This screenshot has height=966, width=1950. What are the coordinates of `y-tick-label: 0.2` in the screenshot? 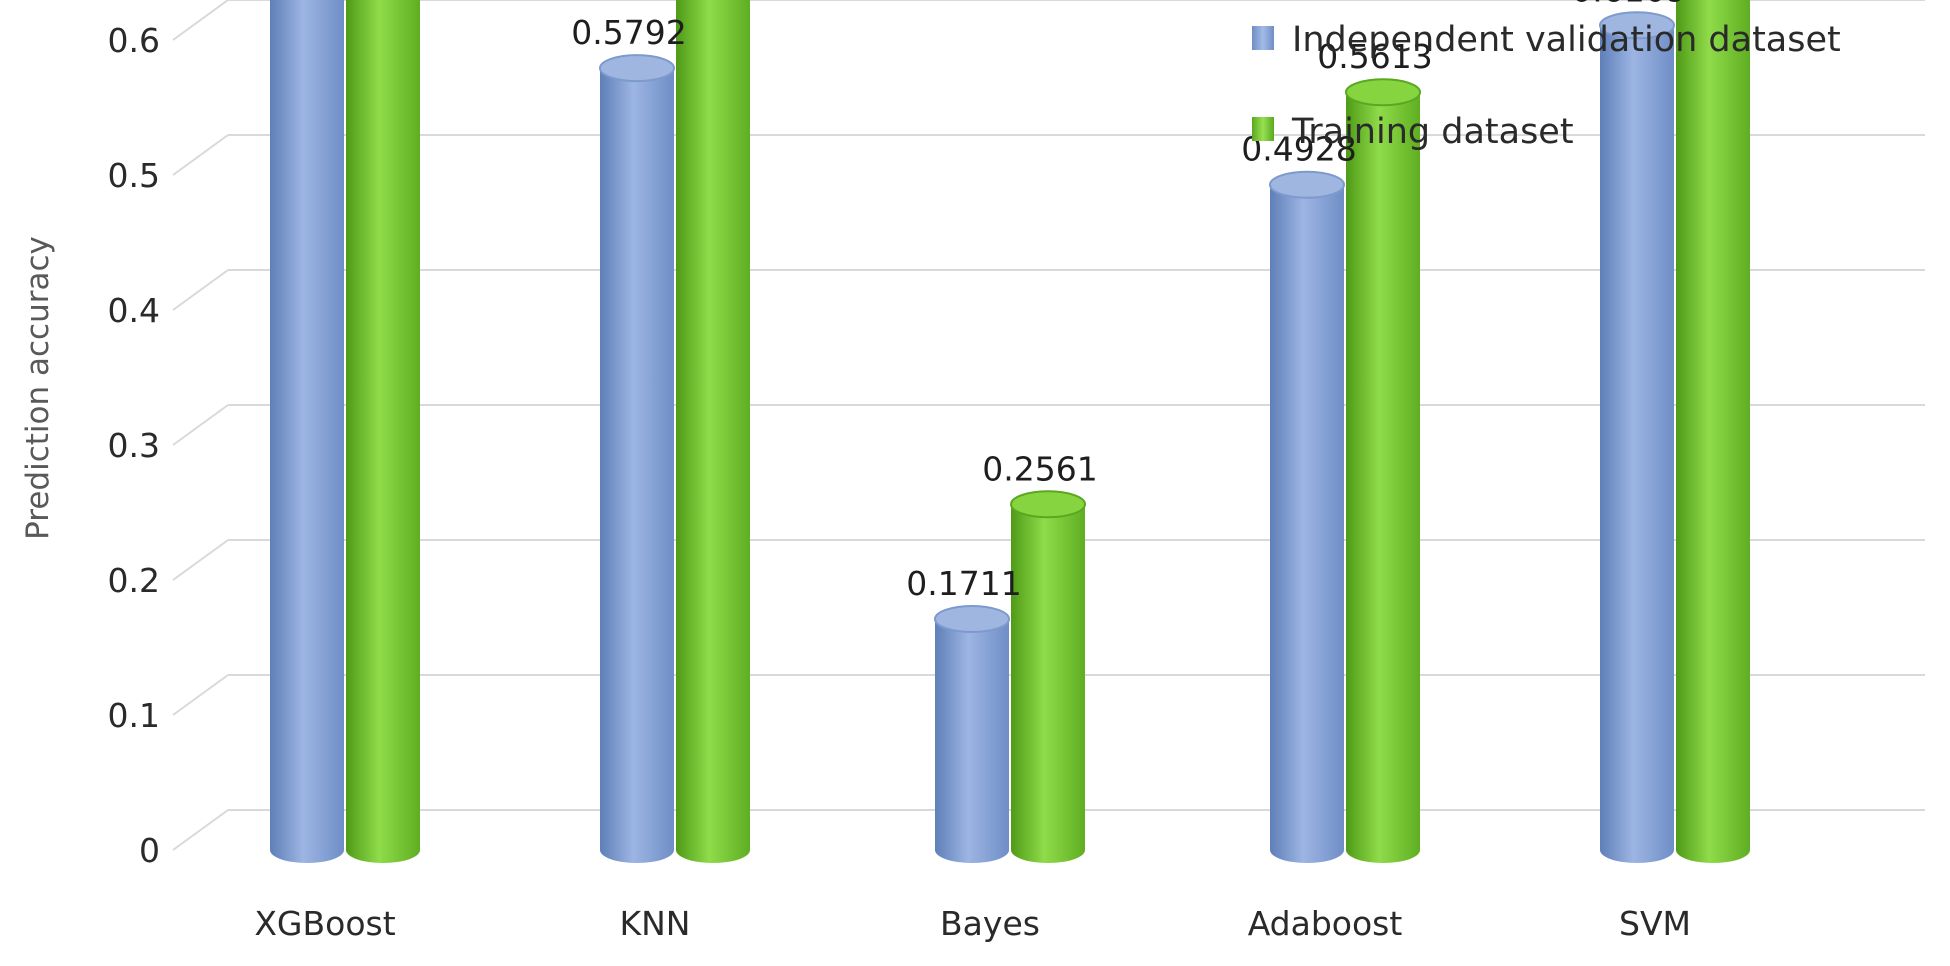 It's located at (134, 580).